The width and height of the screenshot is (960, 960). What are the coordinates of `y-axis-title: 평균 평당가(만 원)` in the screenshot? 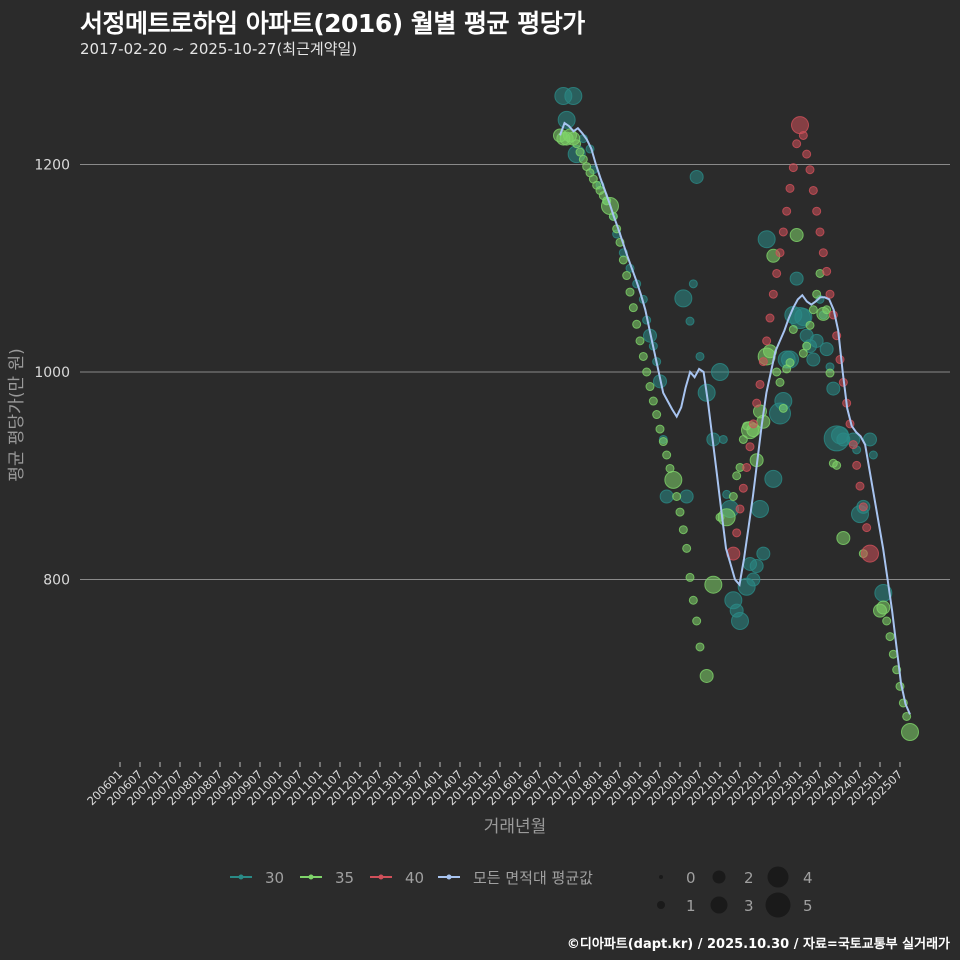 It's located at (17, 415).